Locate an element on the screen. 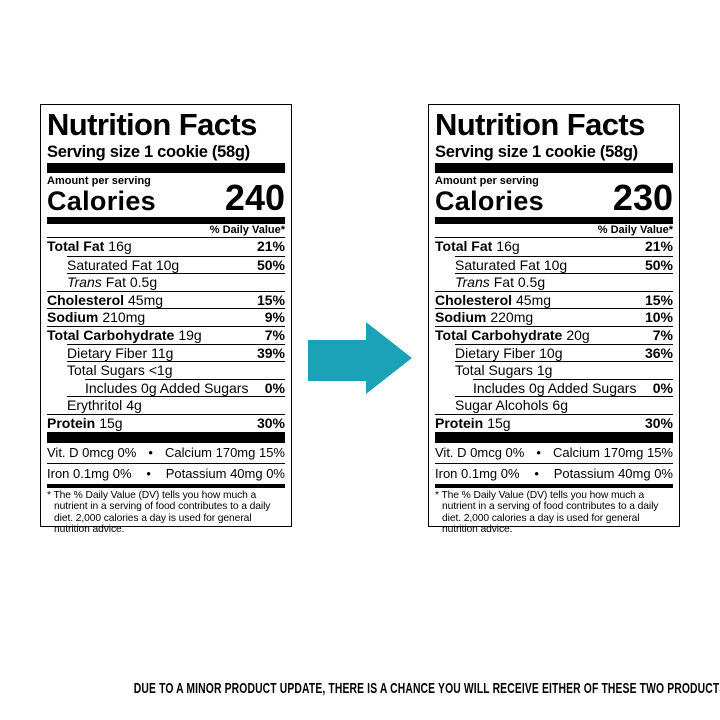 The width and height of the screenshot is (720, 720). nutrient: Dietary Fiber 10g is located at coordinates (509, 353).